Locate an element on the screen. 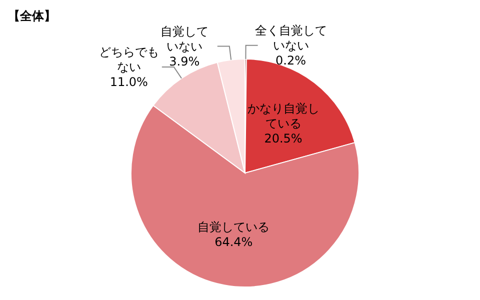 The image size is (480, 300). slice-label: 全く自覚していない is located at coordinates (290, 37).